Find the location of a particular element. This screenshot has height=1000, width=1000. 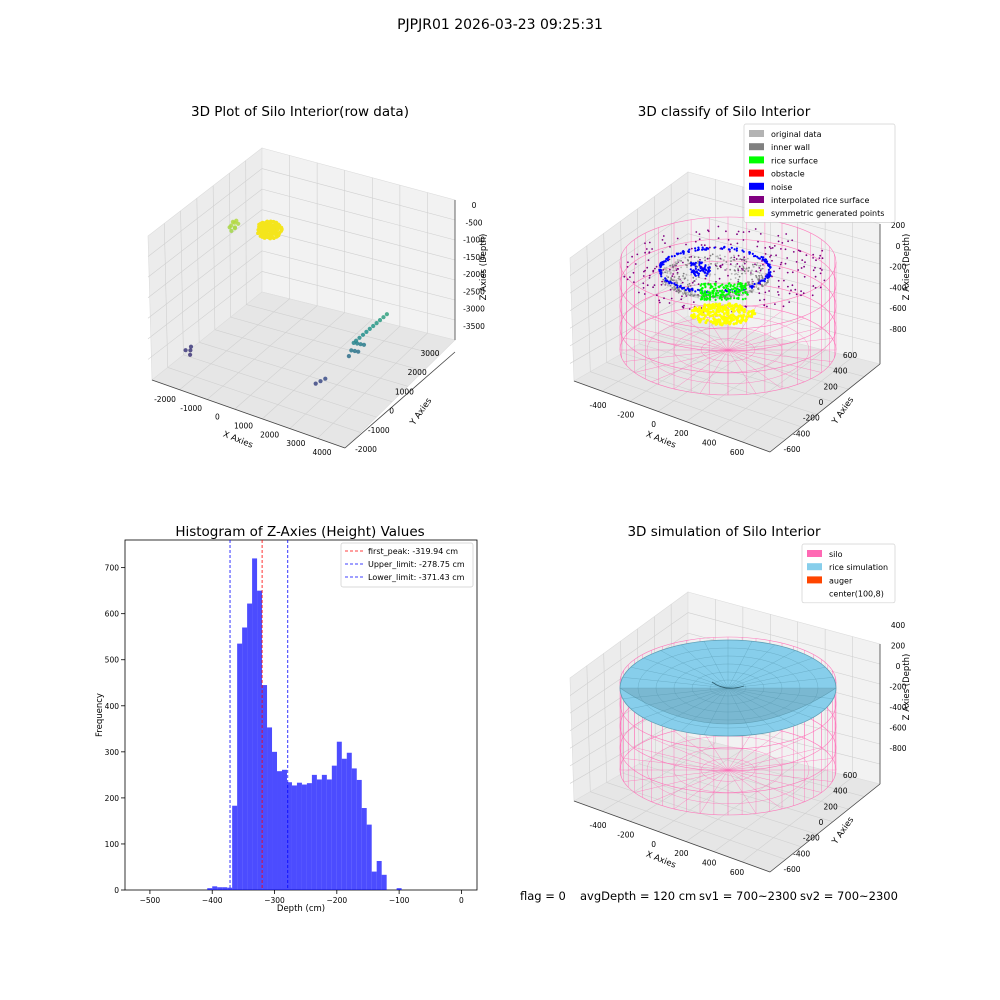

y-tick-label: 600 is located at coordinates (112, 614).